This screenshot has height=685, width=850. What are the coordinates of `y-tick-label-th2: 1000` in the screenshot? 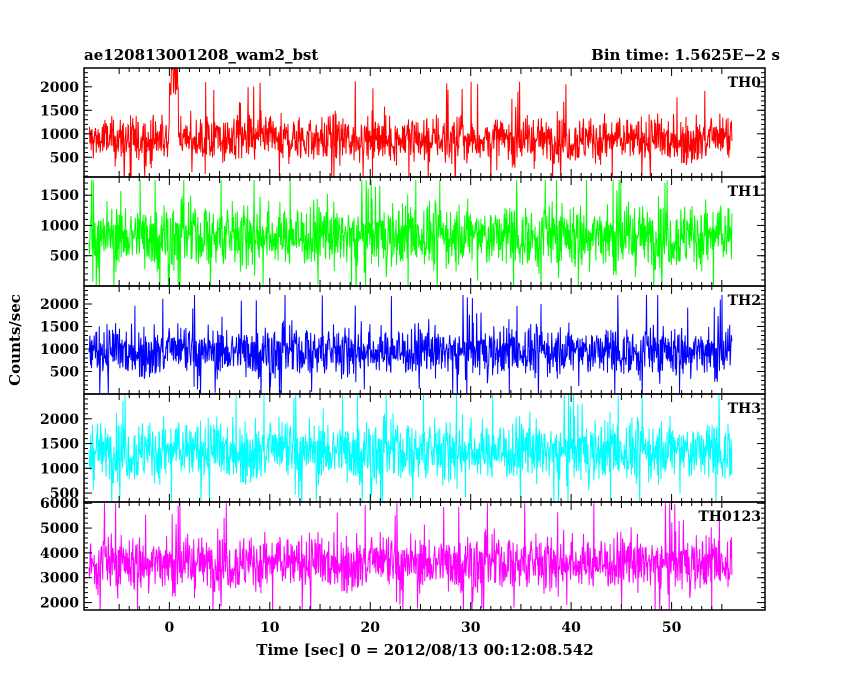 It's located at (59, 350).